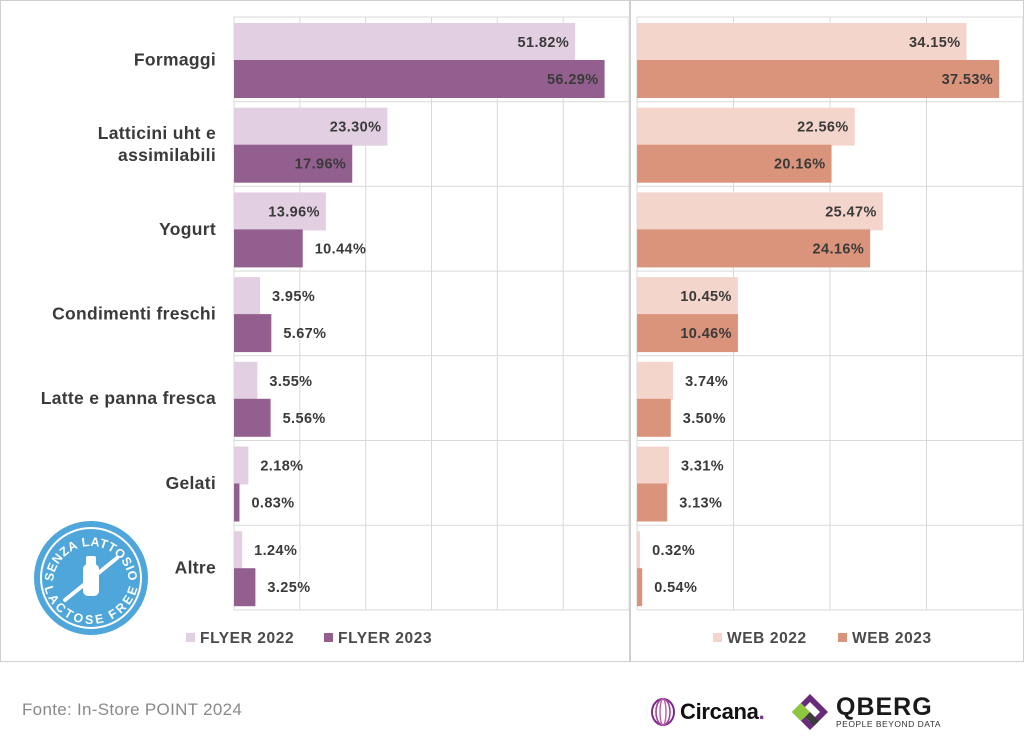  Describe the element at coordinates (321, 165) in the screenshot. I see `left-value-label-flyer-2023-1: 17.96%` at that location.